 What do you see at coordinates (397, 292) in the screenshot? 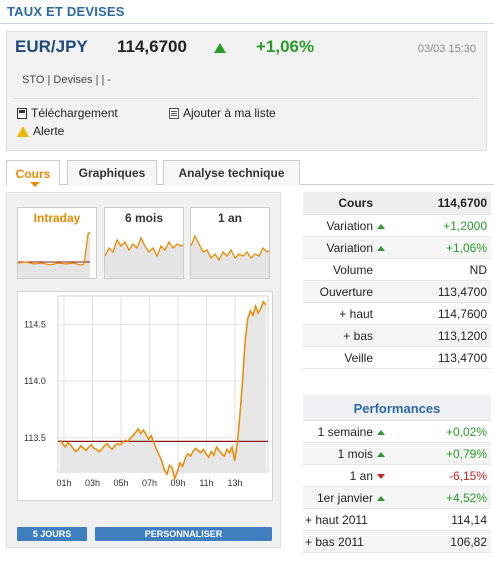
I see `stats-row: Ouverture 113,4700` at bounding box center [397, 292].